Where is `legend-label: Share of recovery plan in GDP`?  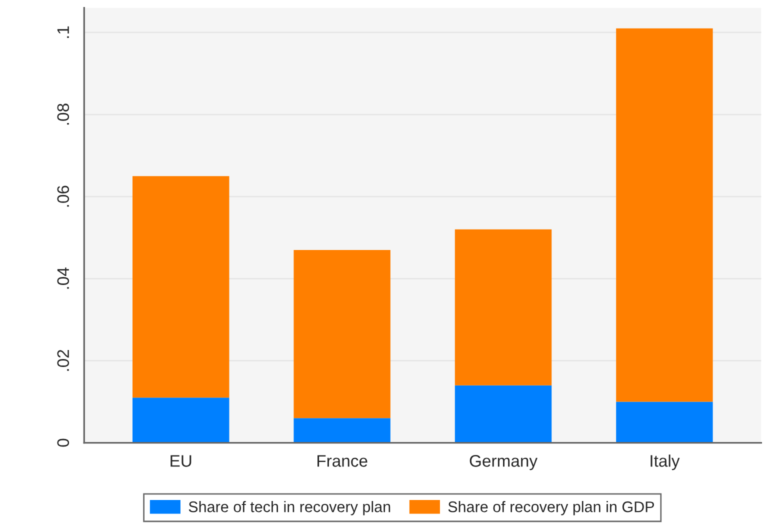
legend-label: Share of recovery plan in GDP is located at coordinates (551, 508).